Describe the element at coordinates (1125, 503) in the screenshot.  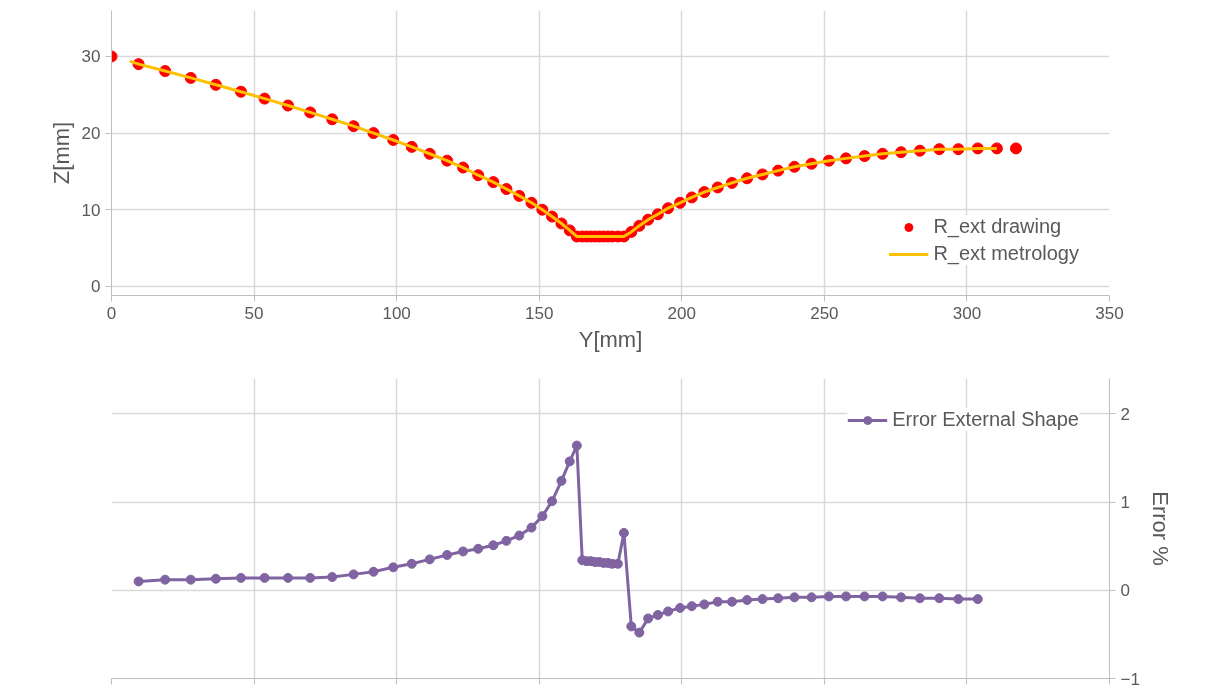
I see `y2-tick-label: 1` at that location.